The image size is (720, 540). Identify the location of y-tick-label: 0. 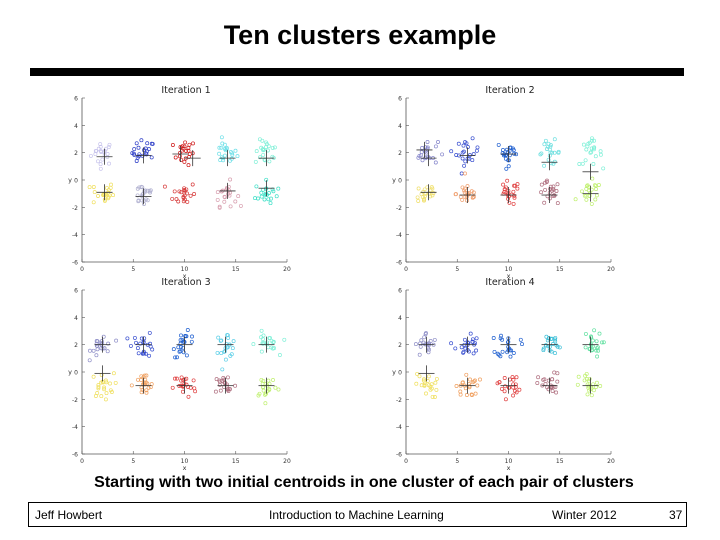
(400, 373).